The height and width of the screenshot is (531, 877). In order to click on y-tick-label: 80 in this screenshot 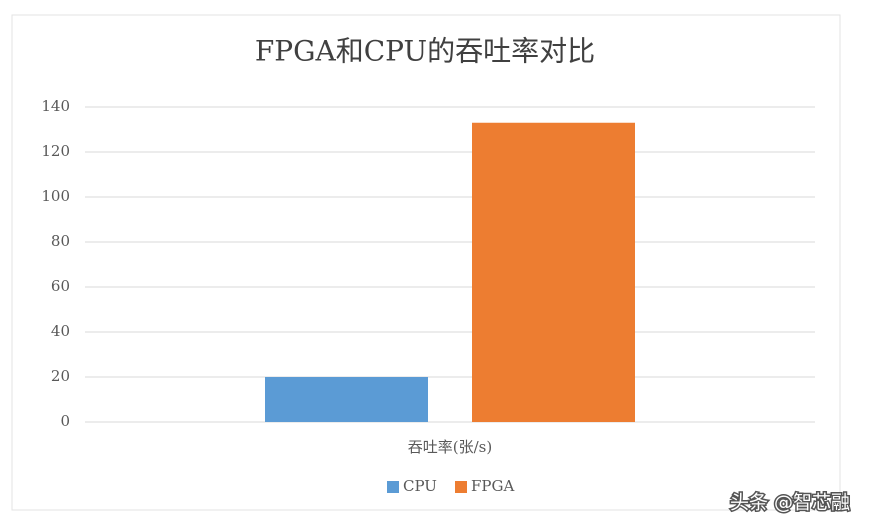, I will do `click(60, 241)`.